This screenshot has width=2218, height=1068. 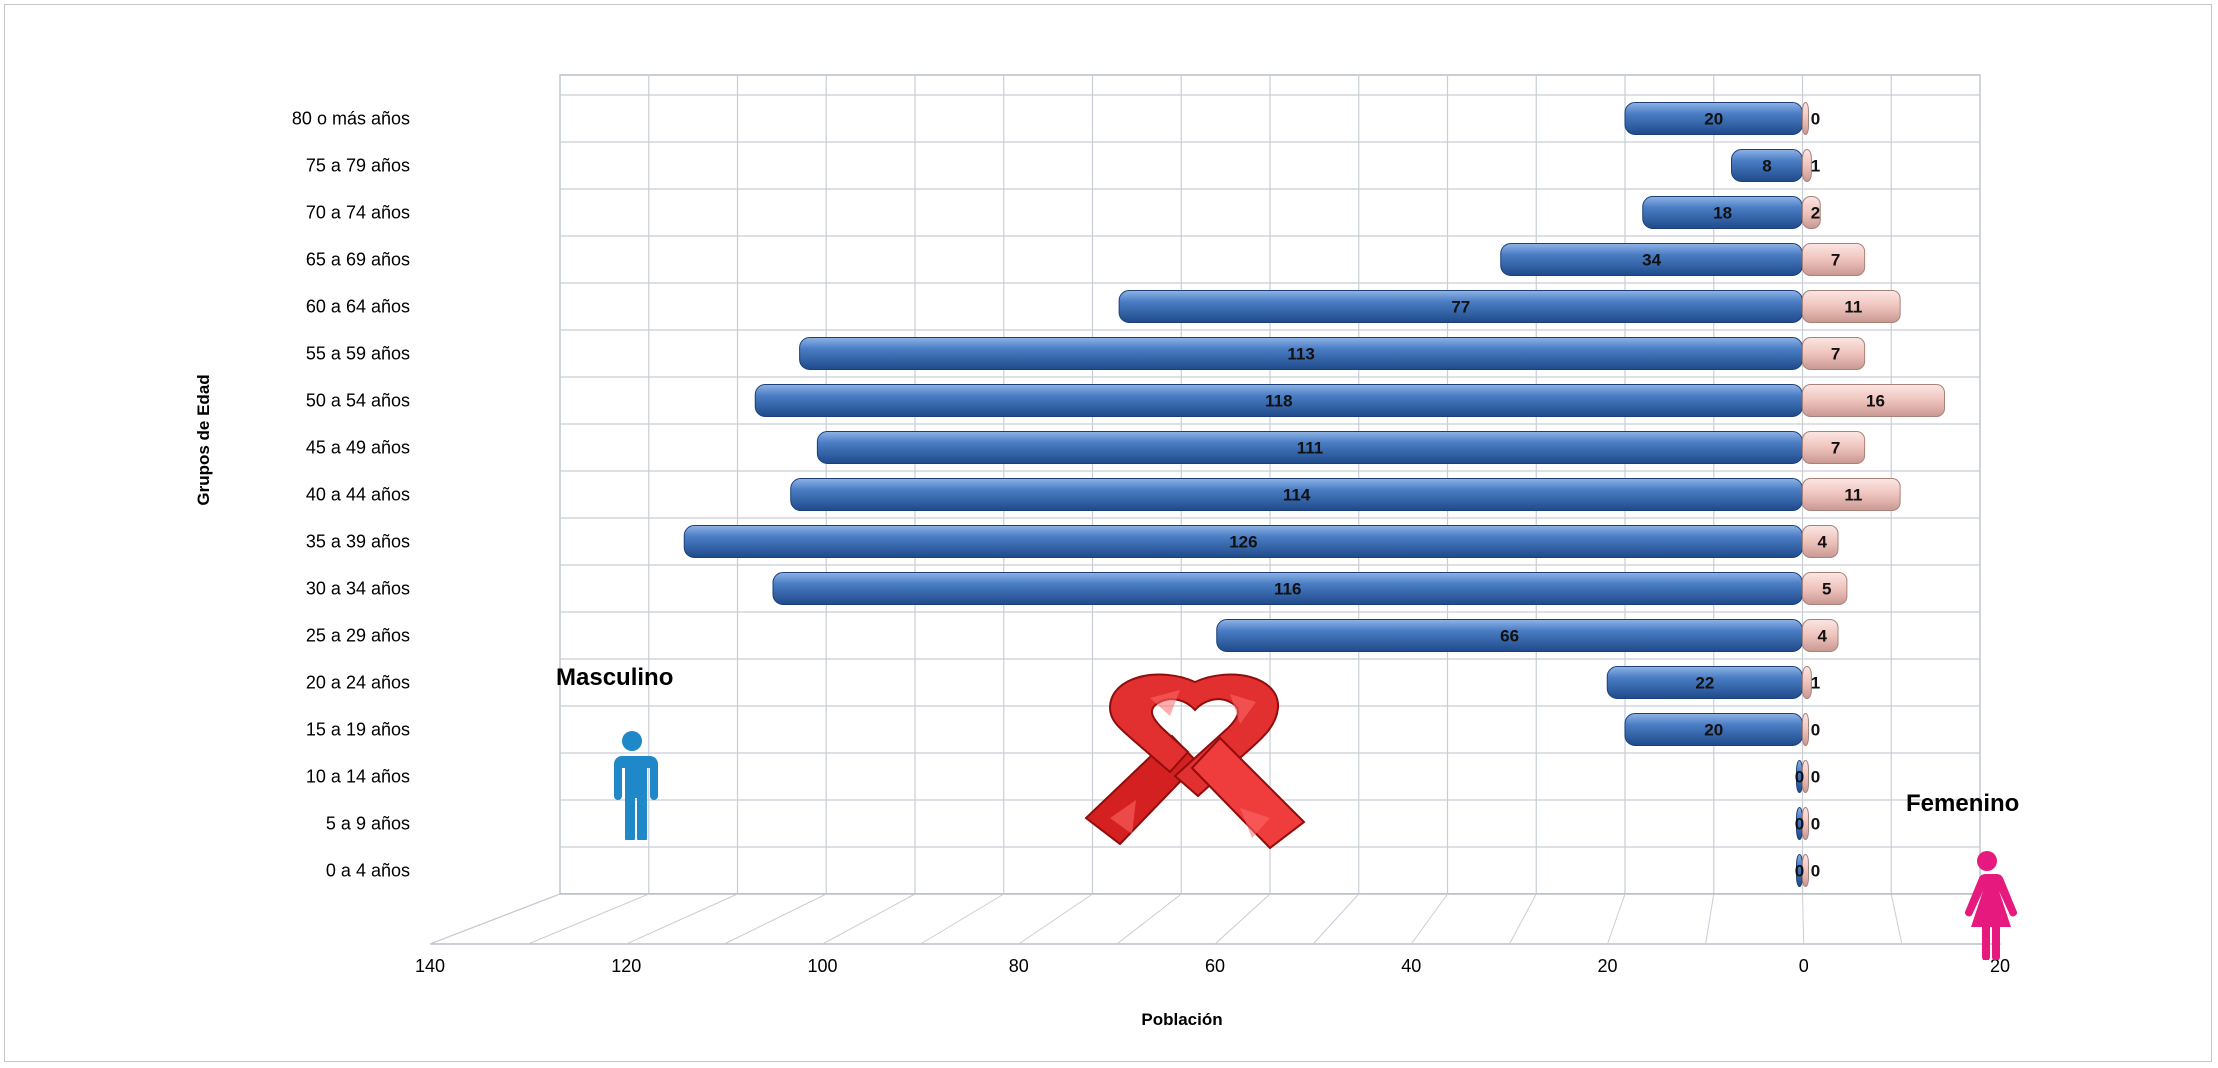 I want to click on legend-masculino: Masculino, so click(x=615, y=677).